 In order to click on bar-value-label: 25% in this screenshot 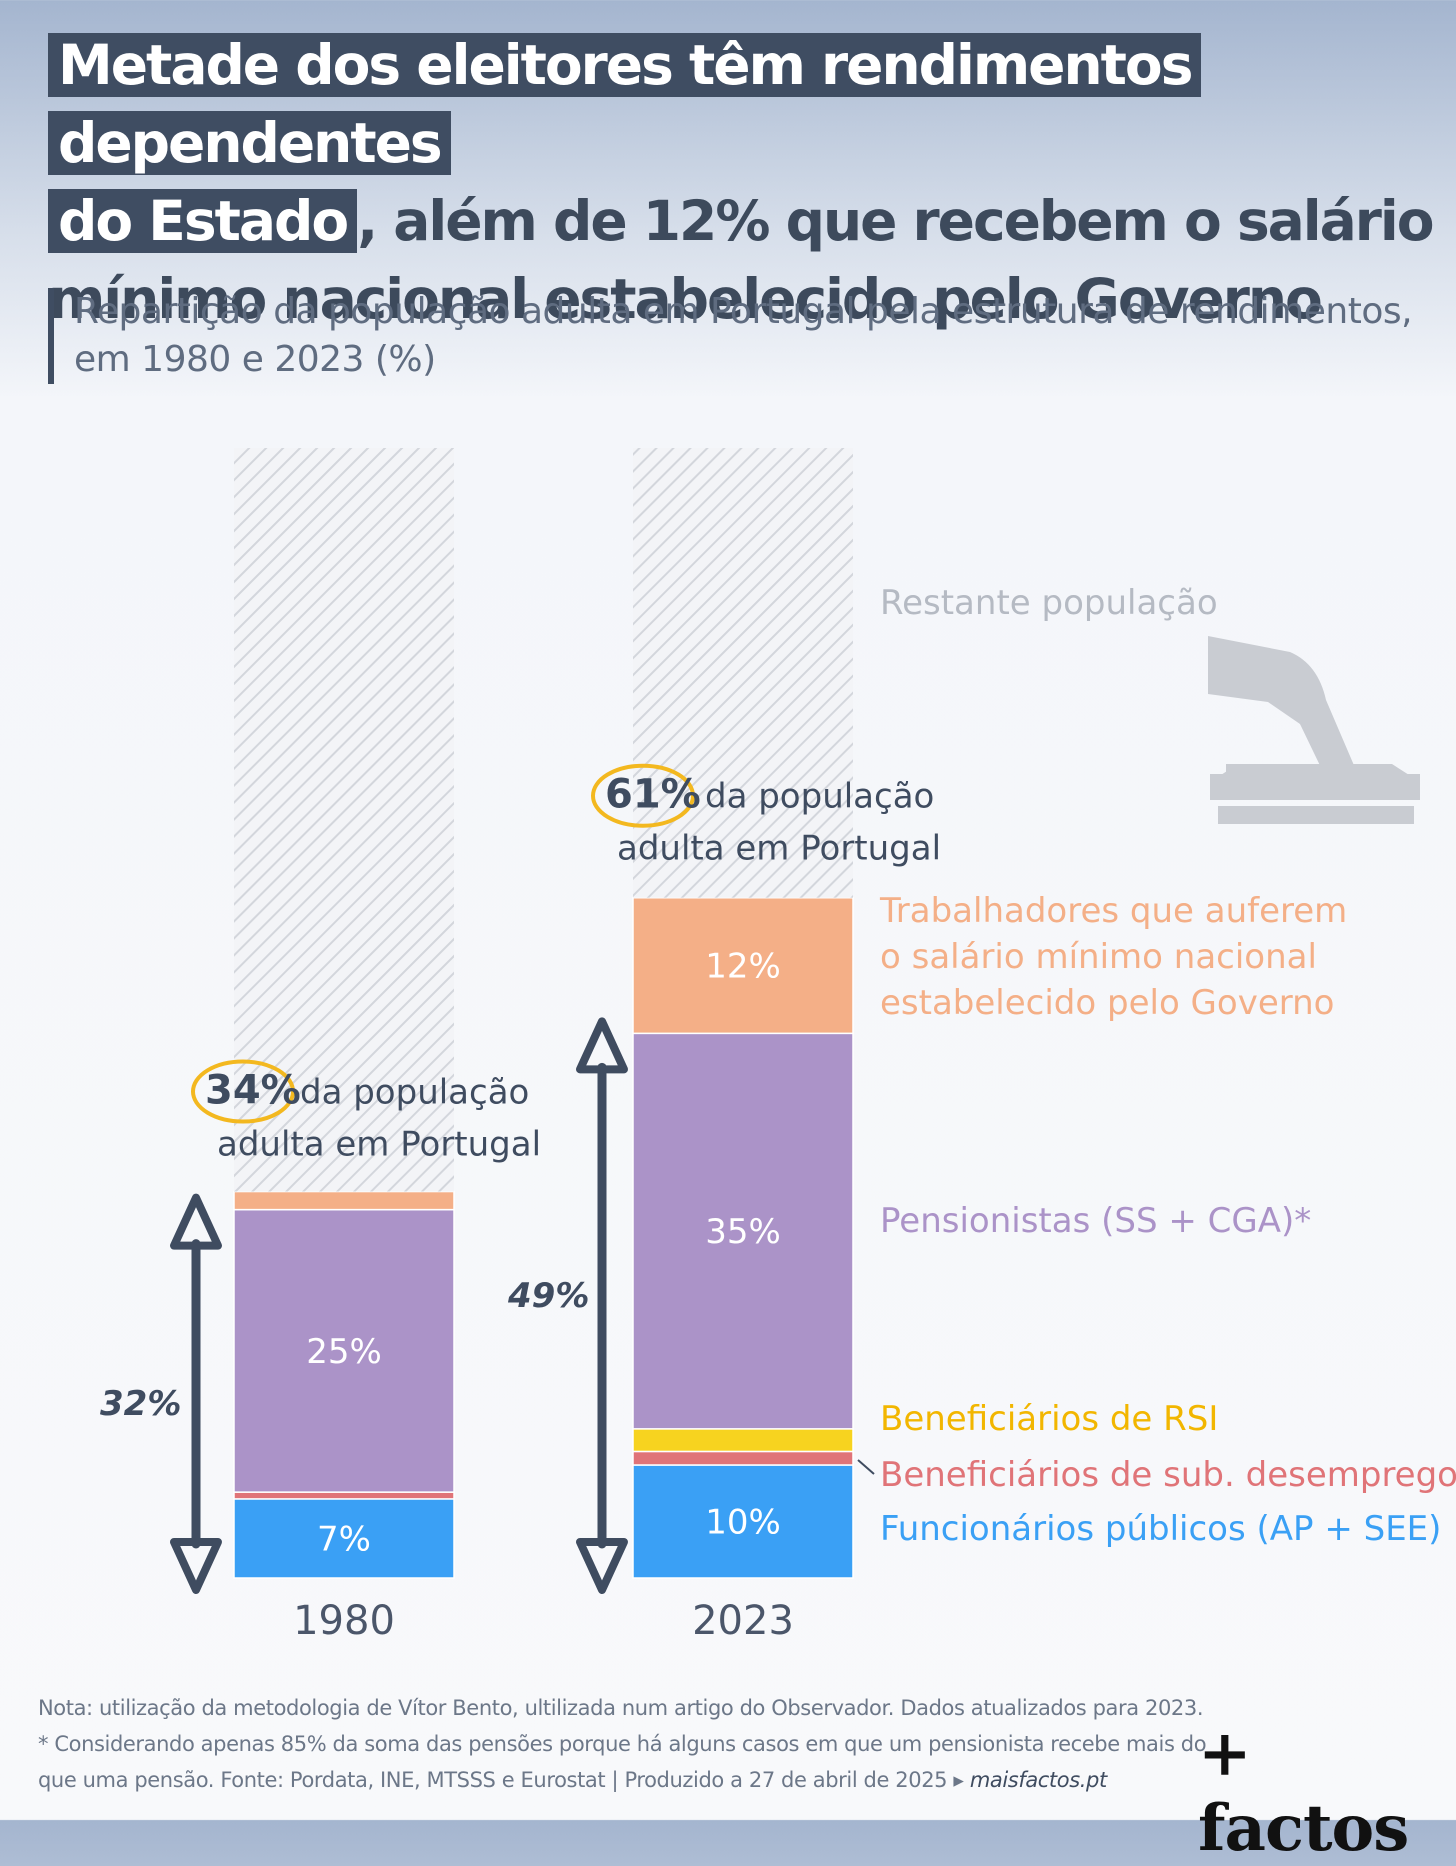, I will do `click(344, 1352)`.